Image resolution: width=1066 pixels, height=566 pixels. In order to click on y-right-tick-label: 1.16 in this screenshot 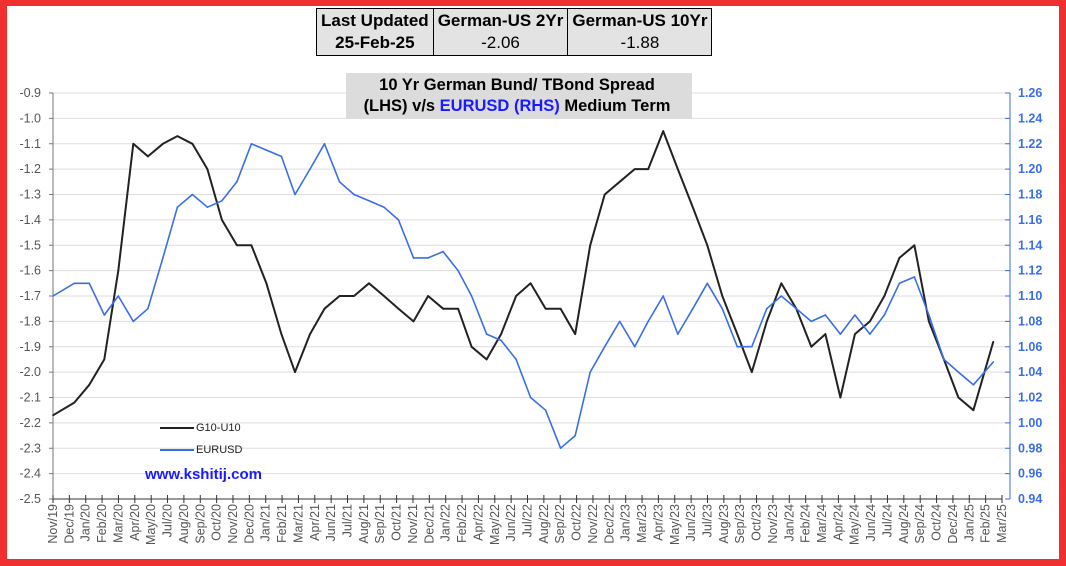, I will do `click(1030, 220)`.